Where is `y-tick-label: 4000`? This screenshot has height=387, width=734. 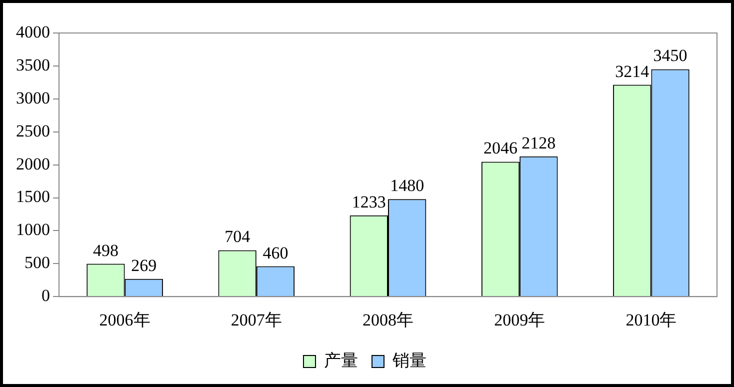 y-tick-label: 4000 is located at coordinates (33, 32).